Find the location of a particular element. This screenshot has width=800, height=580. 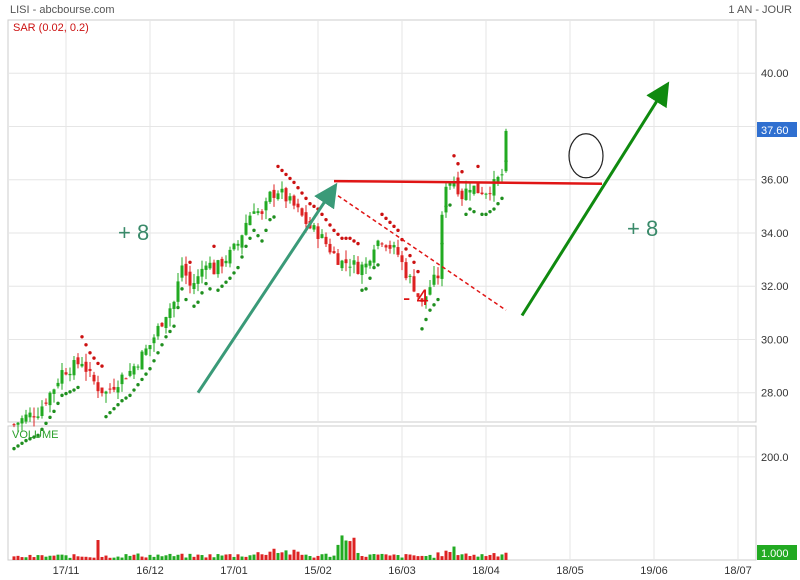

annotation-minus-4: - 4 is located at coordinates (416, 297).